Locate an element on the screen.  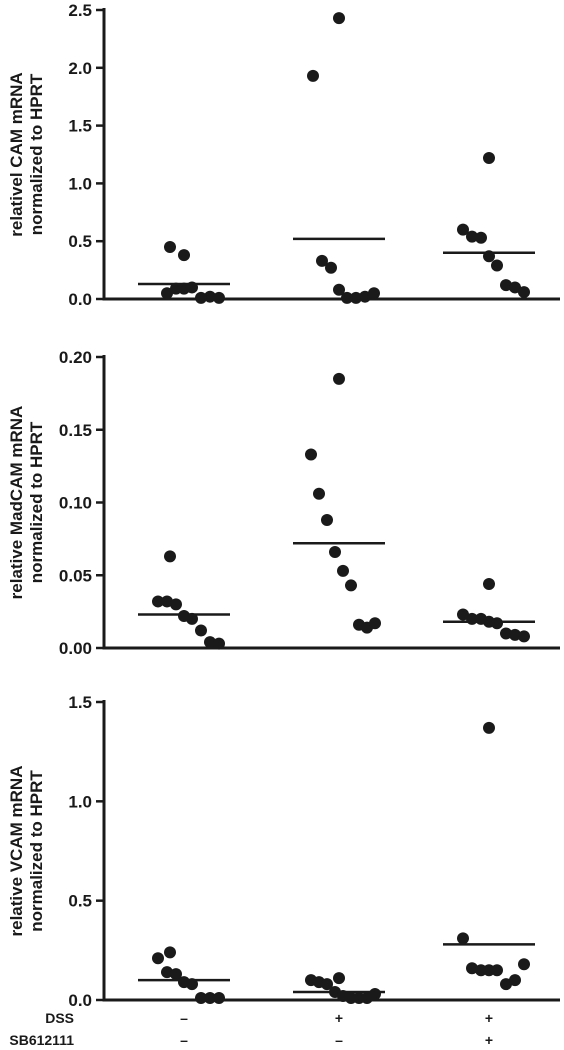
y-tick-label: 0.15 is located at coordinates (75, 430).